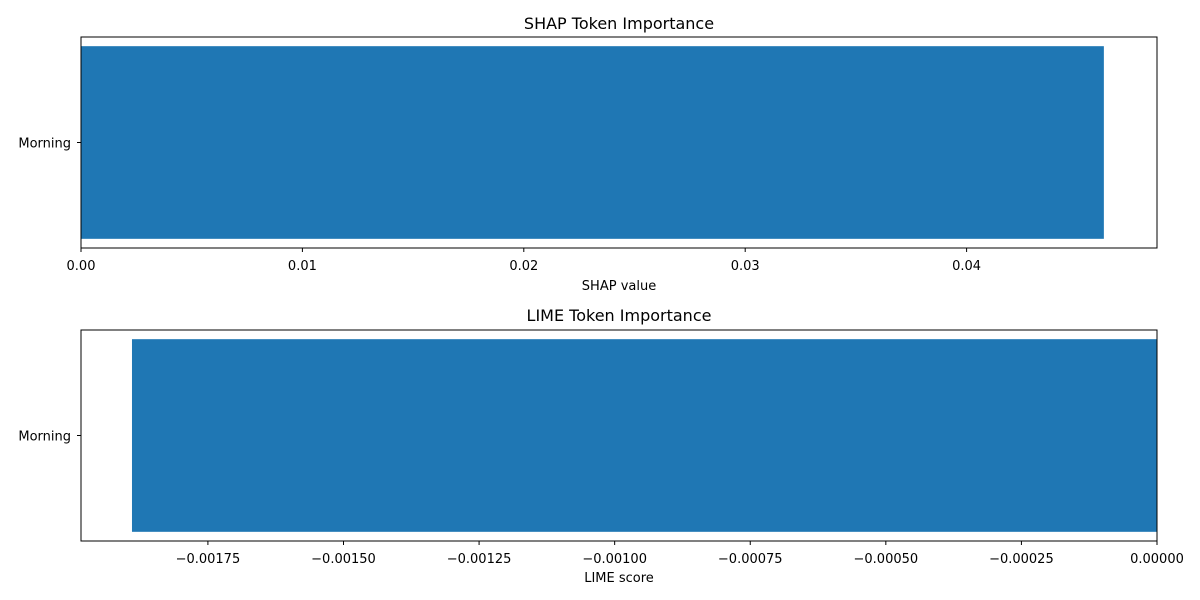 This screenshot has height=600, width=1200. I want to click on x-tick-label: −0.00075, so click(750, 559).